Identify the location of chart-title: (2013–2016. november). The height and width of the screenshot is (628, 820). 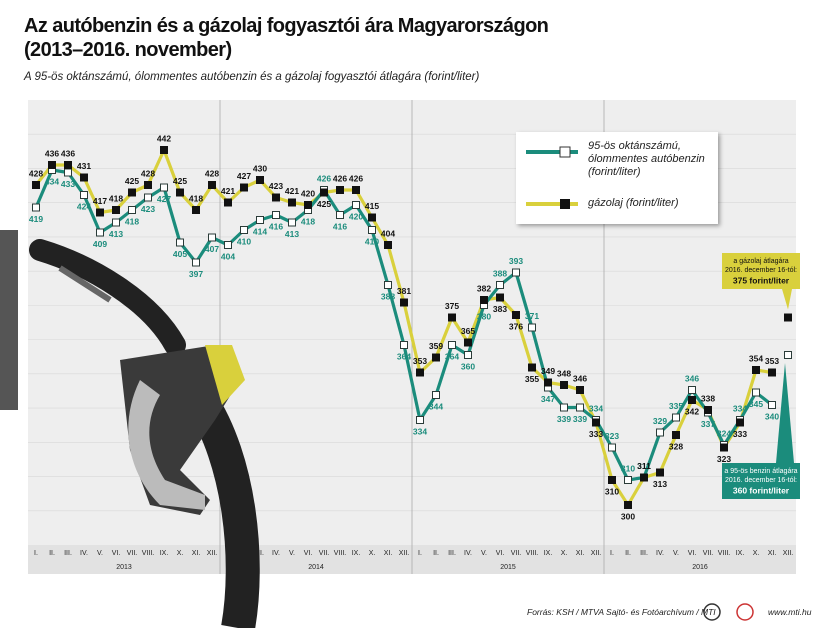
(128, 50).